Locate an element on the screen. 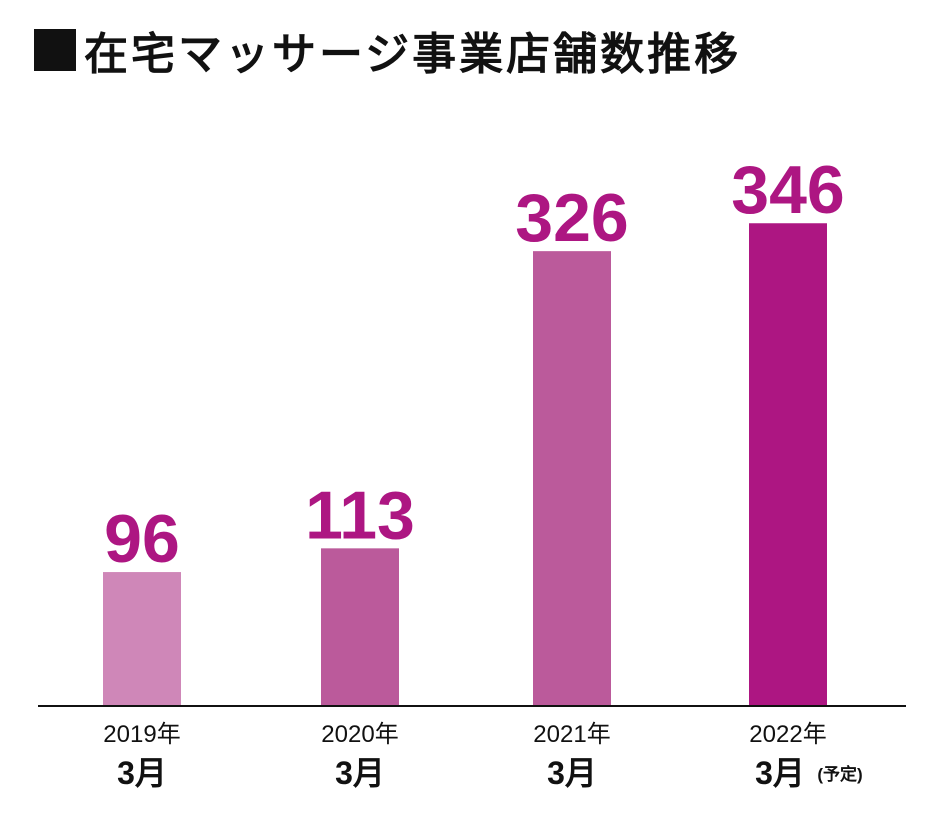  data-label: 326 is located at coordinates (571, 218).